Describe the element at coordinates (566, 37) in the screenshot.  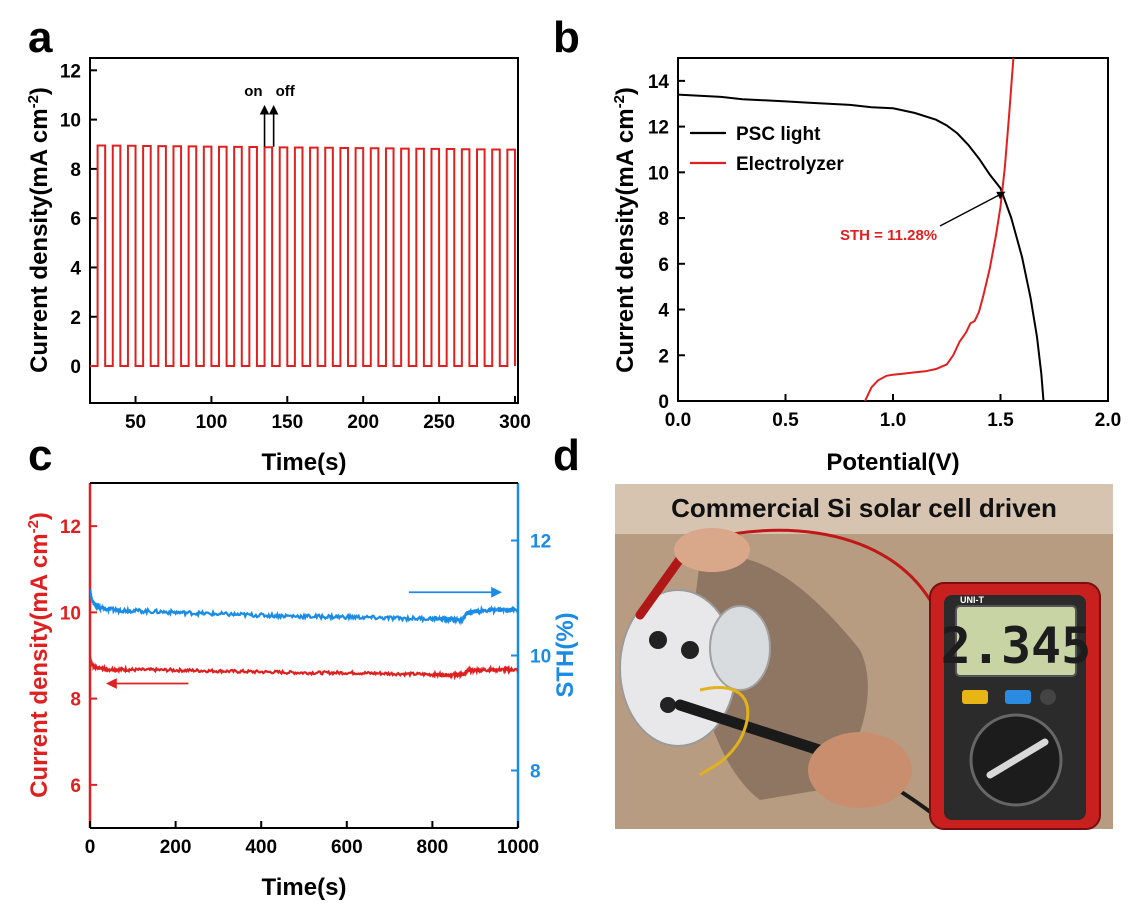
I see `panel-letter-b: b` at that location.